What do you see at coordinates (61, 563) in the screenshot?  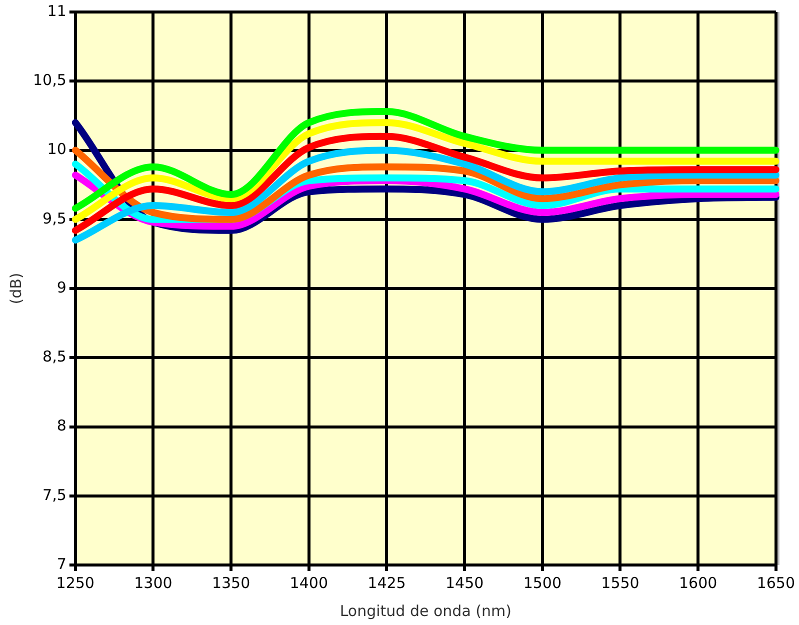 I see `y-tick-label: 7` at bounding box center [61, 563].